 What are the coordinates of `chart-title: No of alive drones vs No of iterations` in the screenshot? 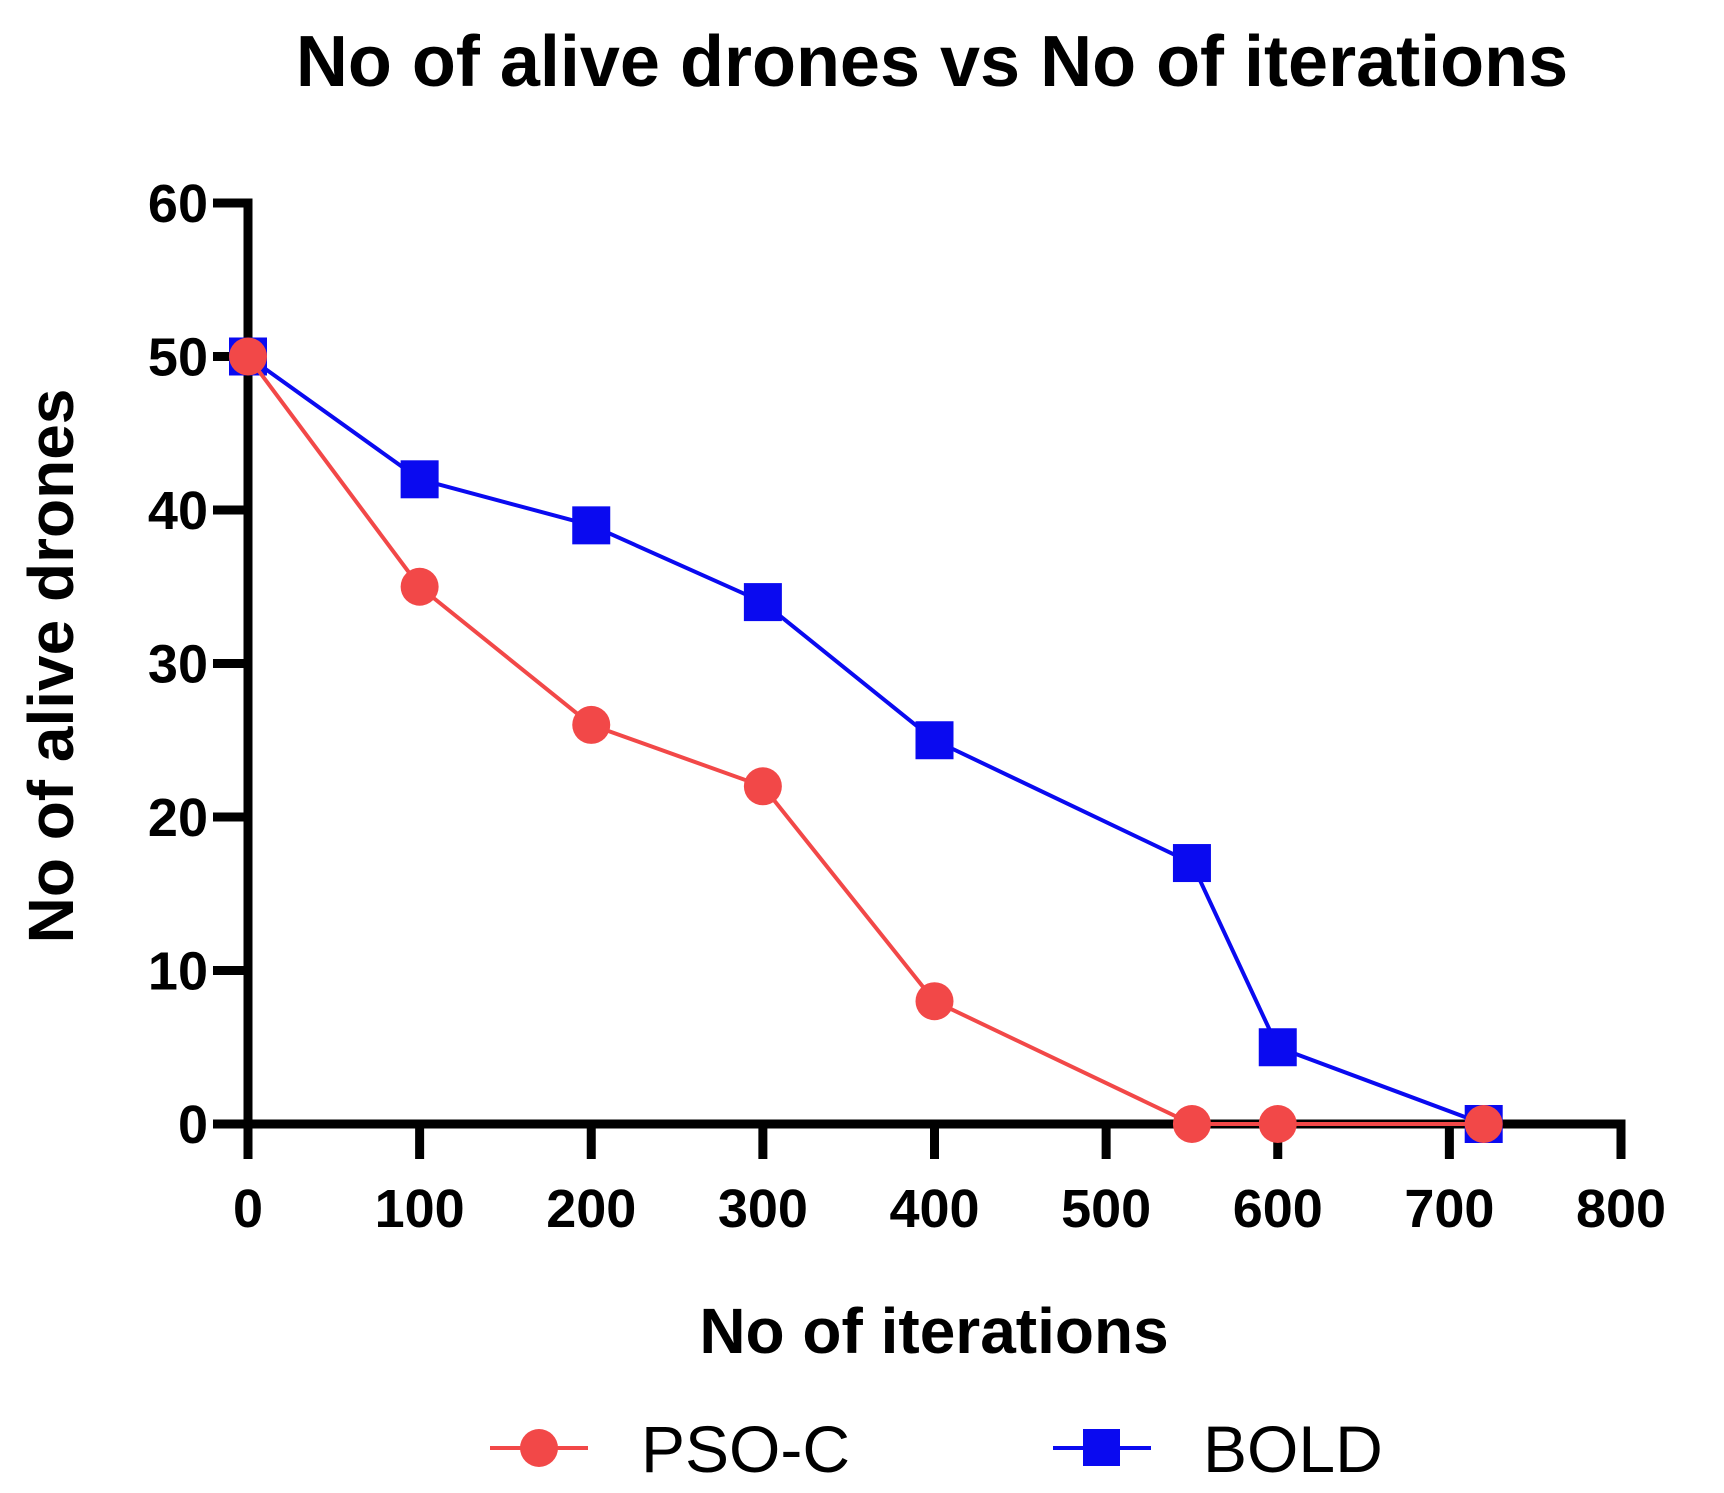 It's located at (932, 62).